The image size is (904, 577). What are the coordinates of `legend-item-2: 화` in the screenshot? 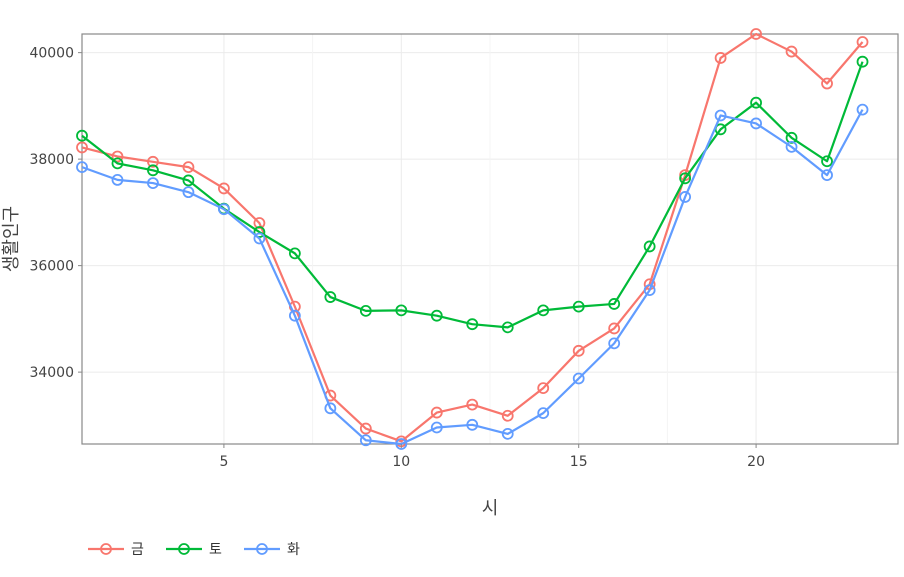 It's located at (272, 550).